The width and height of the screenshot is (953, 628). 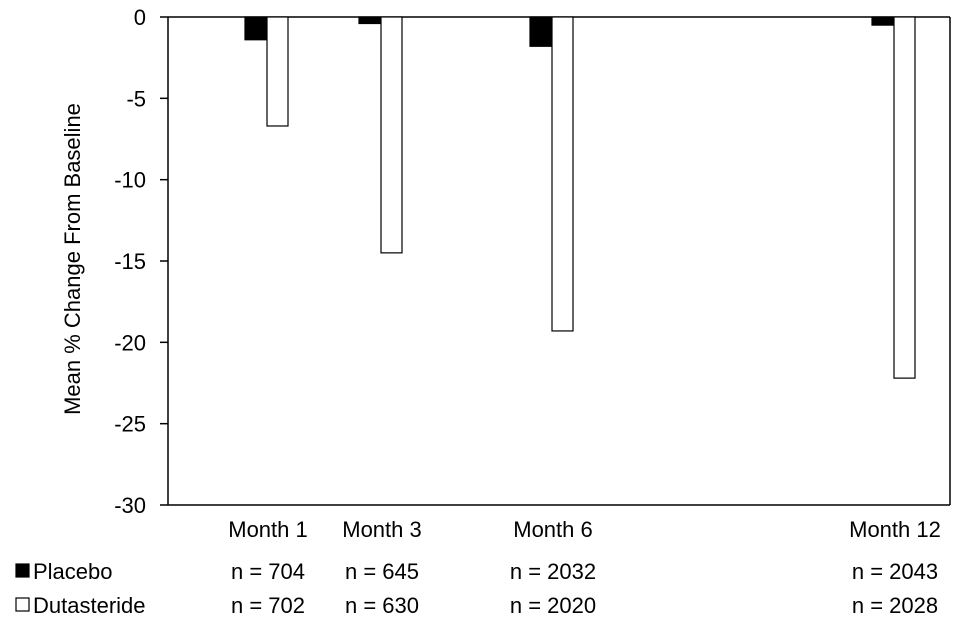 I want to click on y-axis-label: Mean % Change From Baseline, so click(x=72, y=259).